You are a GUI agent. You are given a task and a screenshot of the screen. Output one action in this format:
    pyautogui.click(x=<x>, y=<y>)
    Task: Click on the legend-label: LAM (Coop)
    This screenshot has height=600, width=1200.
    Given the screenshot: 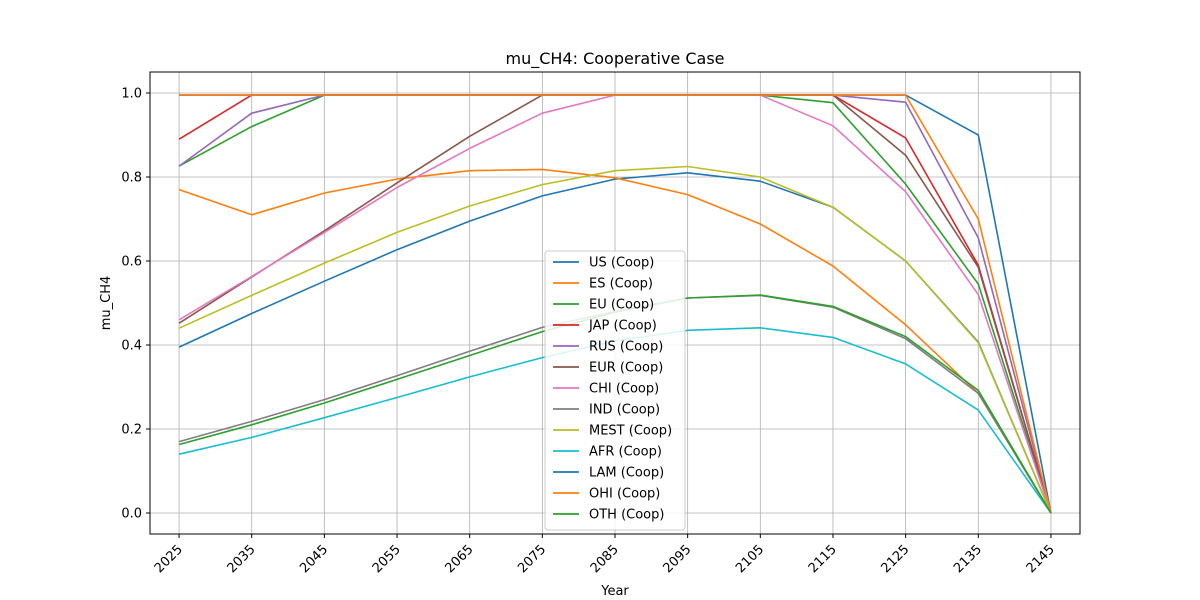 What is the action you would take?
    pyautogui.click(x=626, y=473)
    